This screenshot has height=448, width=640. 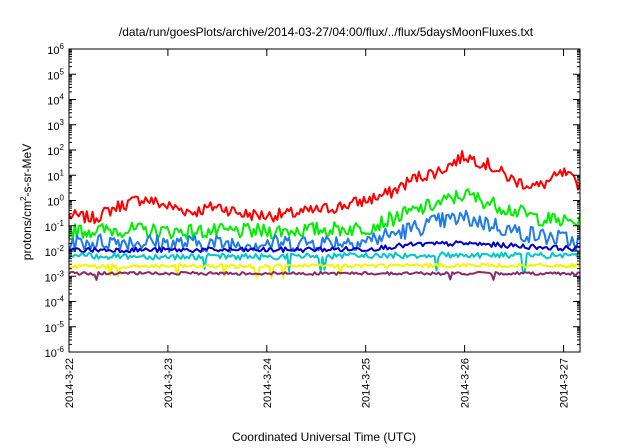 I want to click on y-axis-title: protons/cm2-s-sr-MeV, so click(x=26, y=202).